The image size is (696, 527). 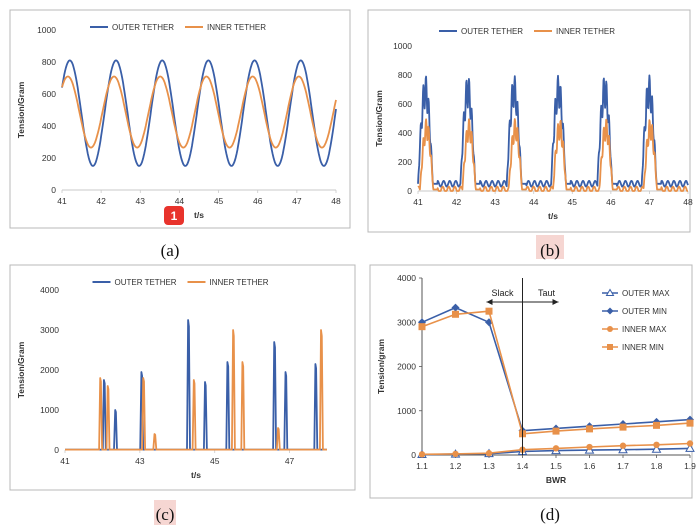 What do you see at coordinates (456, 466) in the screenshot?
I see `x-tick-label: 1.2` at bounding box center [456, 466].